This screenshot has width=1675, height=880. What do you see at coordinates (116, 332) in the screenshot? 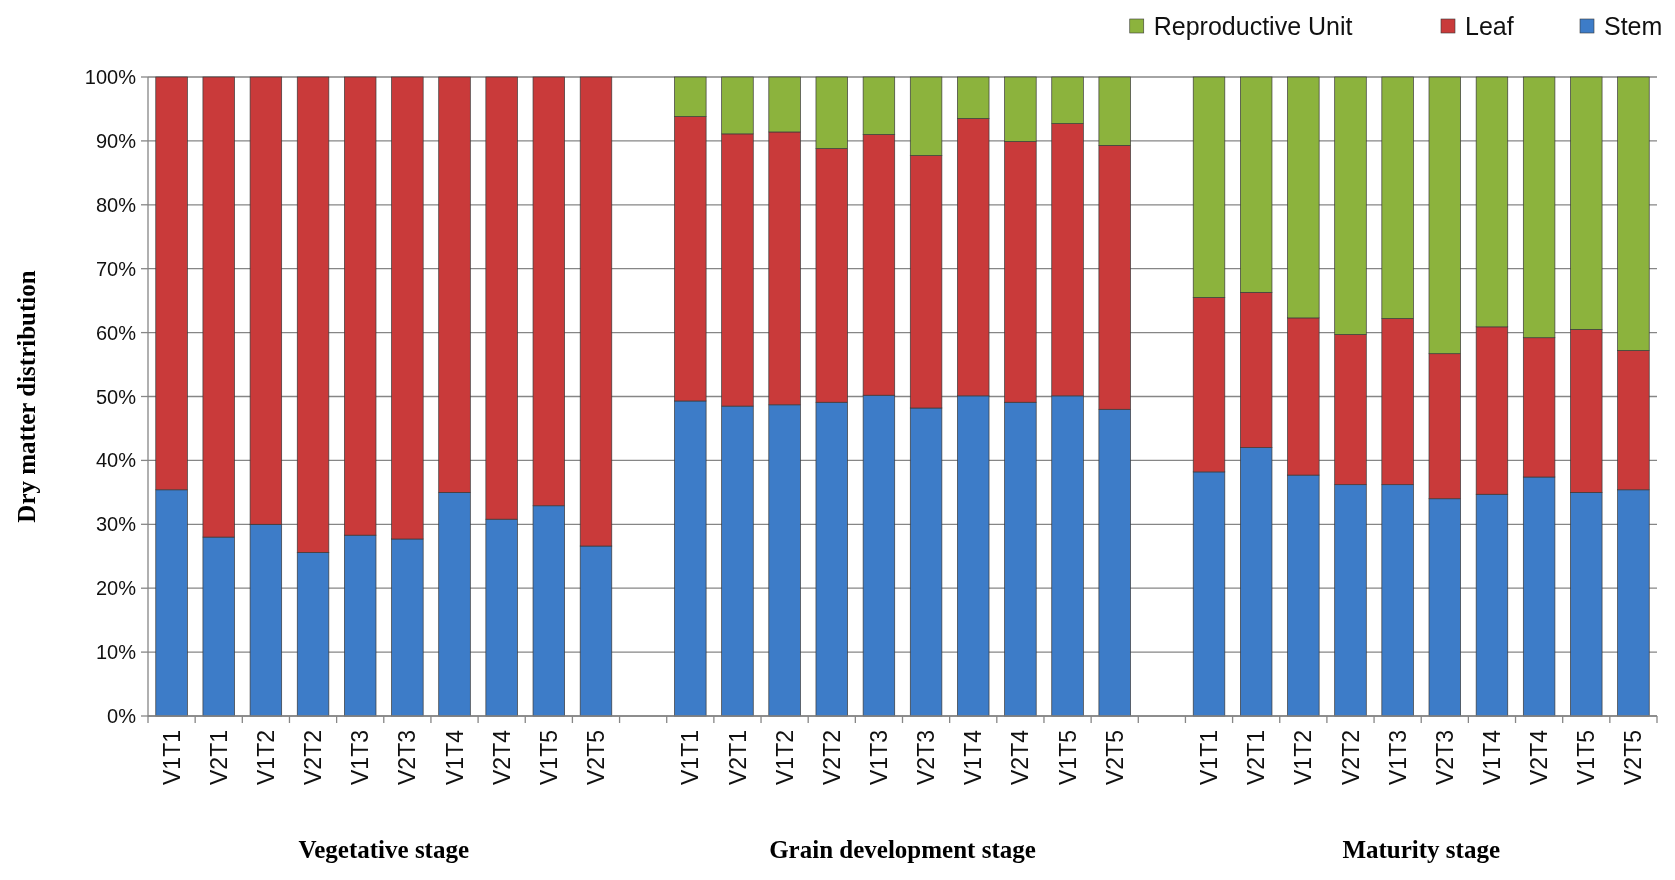
I see `y-tick-label: 60%` at bounding box center [116, 332].